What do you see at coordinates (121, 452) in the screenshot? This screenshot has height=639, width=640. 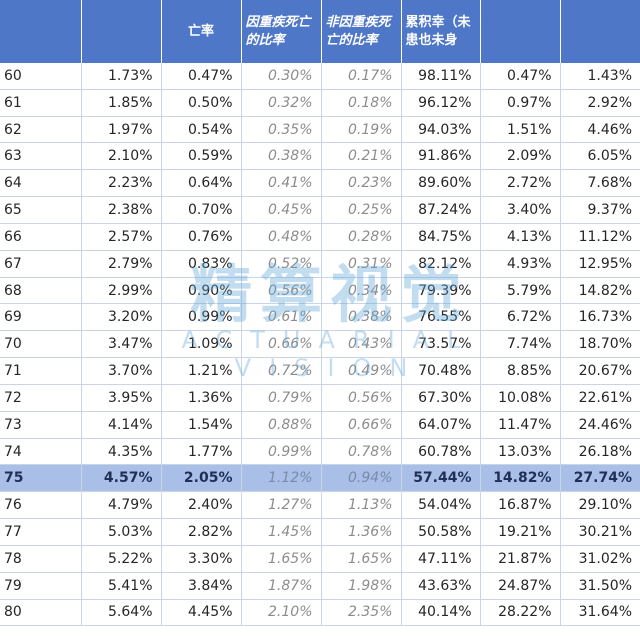 I see `cell-rate-a: 4.35%` at bounding box center [121, 452].